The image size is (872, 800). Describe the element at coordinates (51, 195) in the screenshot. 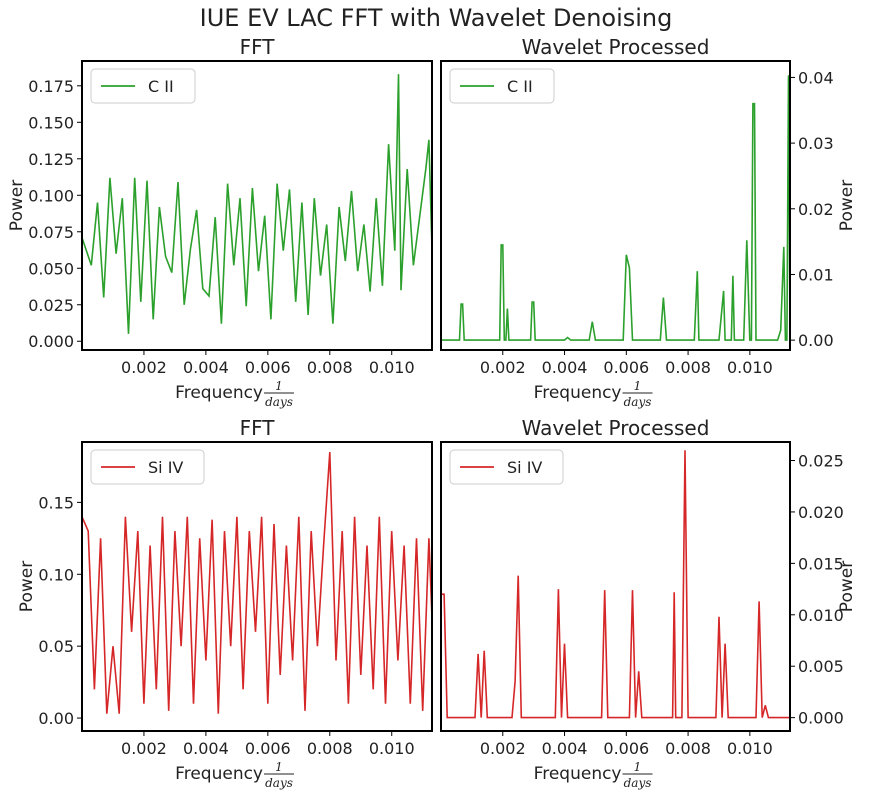

I see `y-tick-label: 0.100` at that location.